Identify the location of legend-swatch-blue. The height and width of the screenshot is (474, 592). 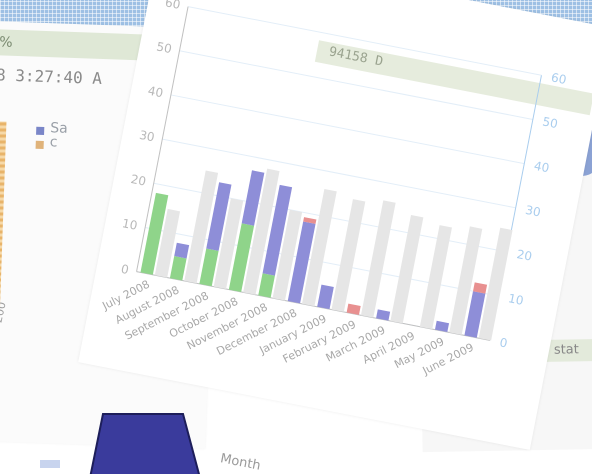
(40, 131).